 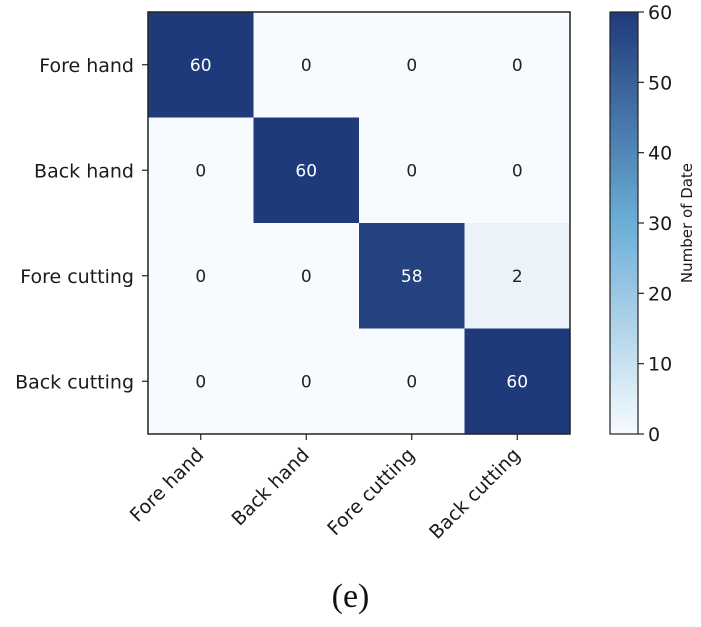 What do you see at coordinates (660, 224) in the screenshot?
I see `colorbar-tick-label: 30` at bounding box center [660, 224].